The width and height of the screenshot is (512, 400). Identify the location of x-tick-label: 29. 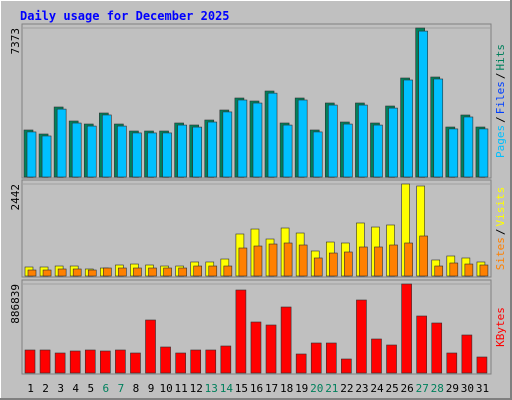
(452, 388).